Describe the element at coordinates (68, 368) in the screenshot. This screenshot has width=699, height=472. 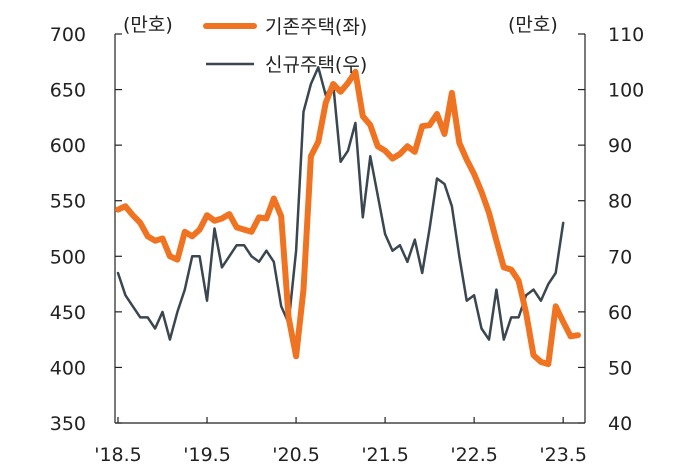
I see `left-tick-label: 400` at that location.